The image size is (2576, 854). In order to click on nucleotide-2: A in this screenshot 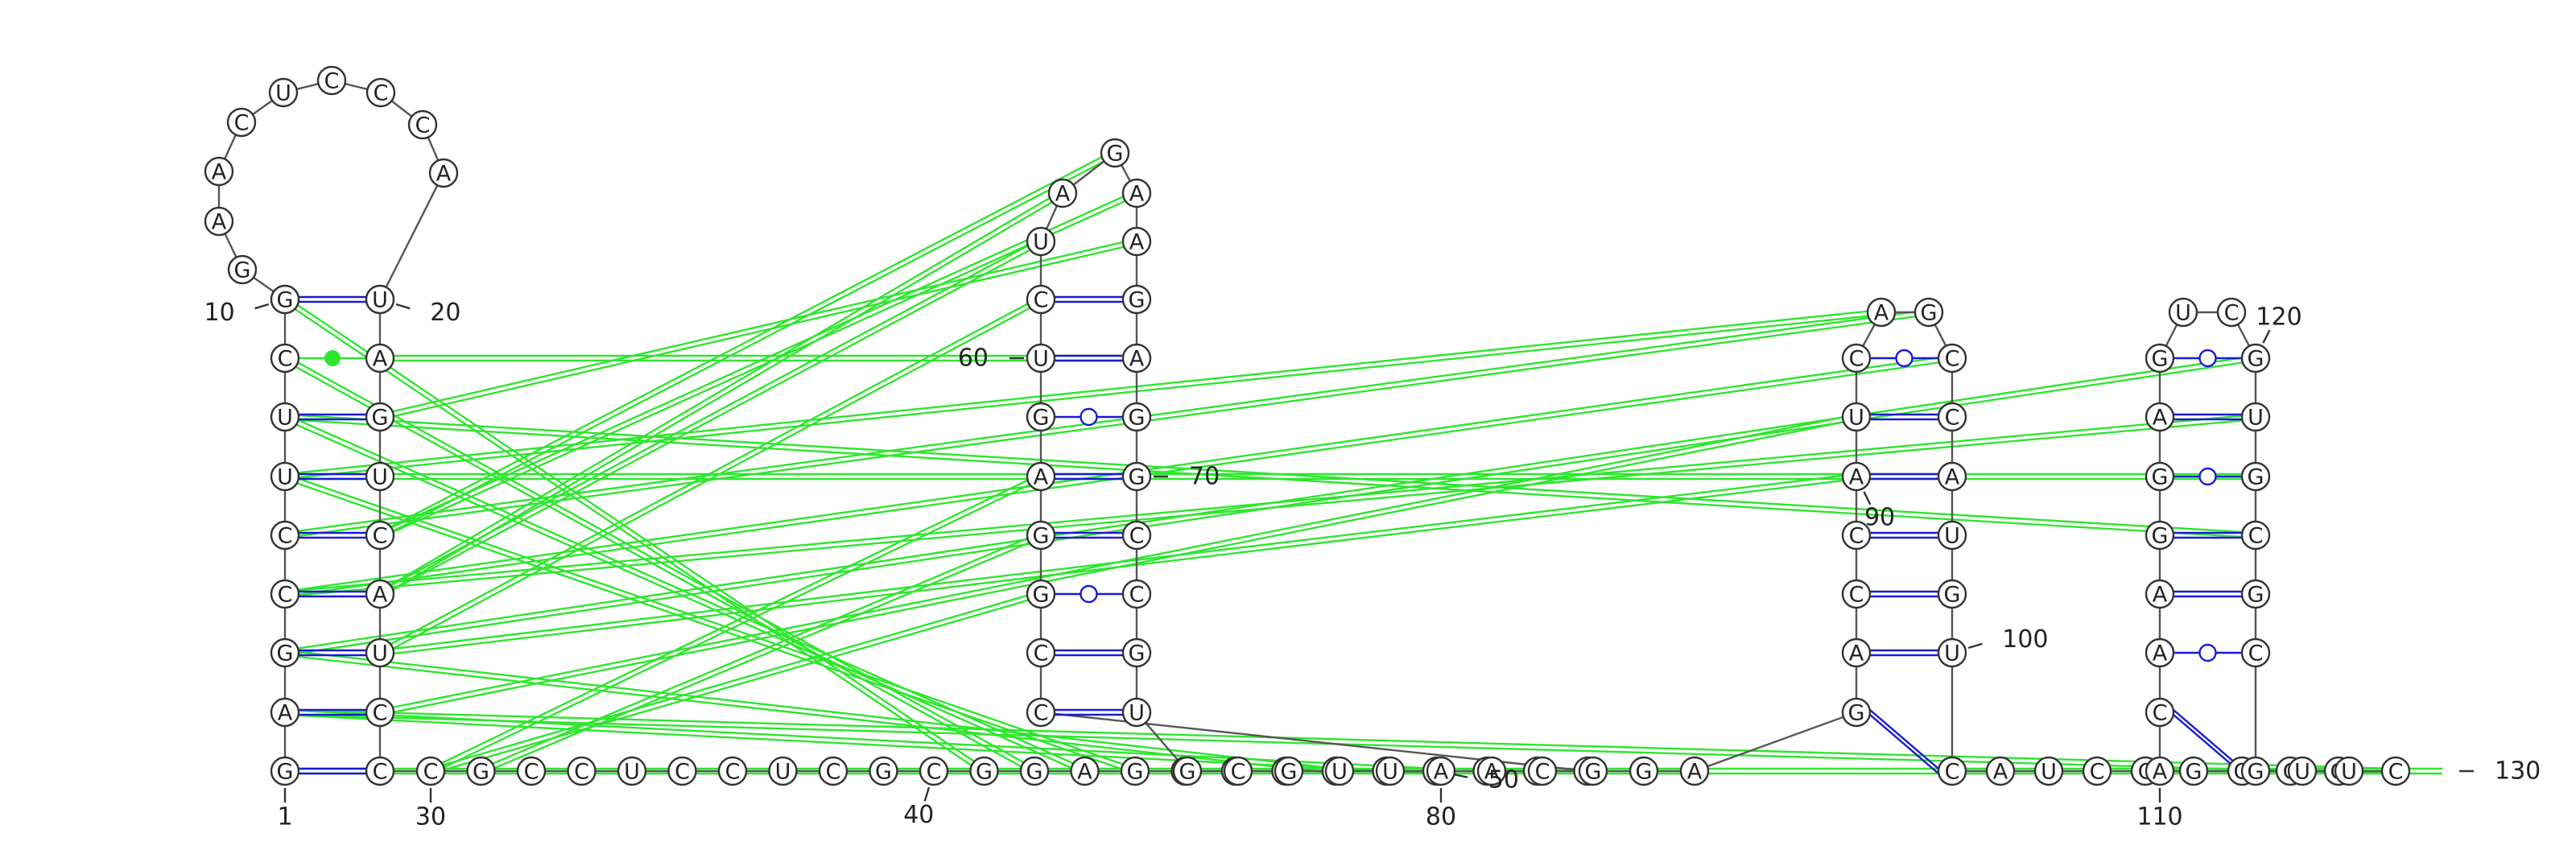, I will do `click(285, 712)`.